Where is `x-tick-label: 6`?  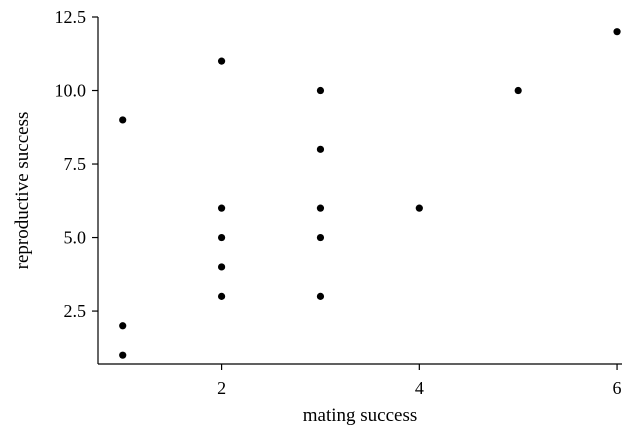 x-tick-label: 6 is located at coordinates (617, 388).